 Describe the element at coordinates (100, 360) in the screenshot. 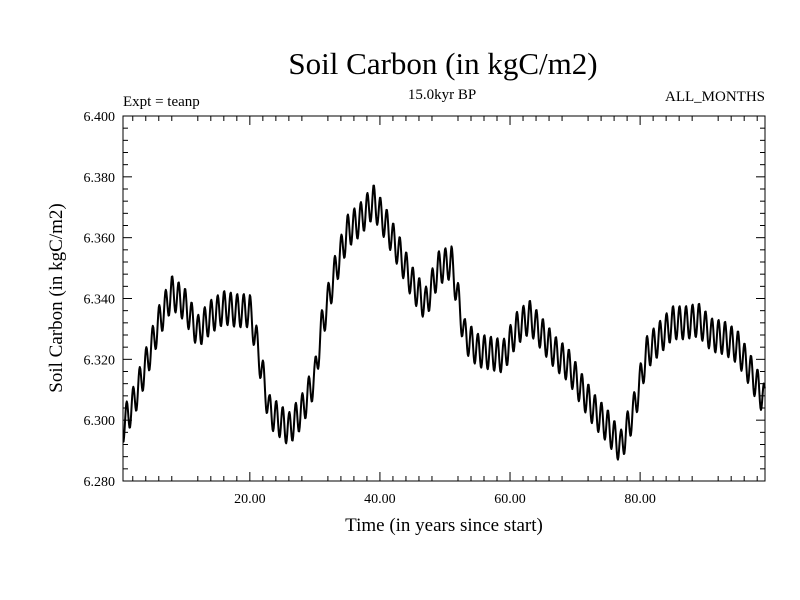

I see `y-tick-label: 6.320` at that location.